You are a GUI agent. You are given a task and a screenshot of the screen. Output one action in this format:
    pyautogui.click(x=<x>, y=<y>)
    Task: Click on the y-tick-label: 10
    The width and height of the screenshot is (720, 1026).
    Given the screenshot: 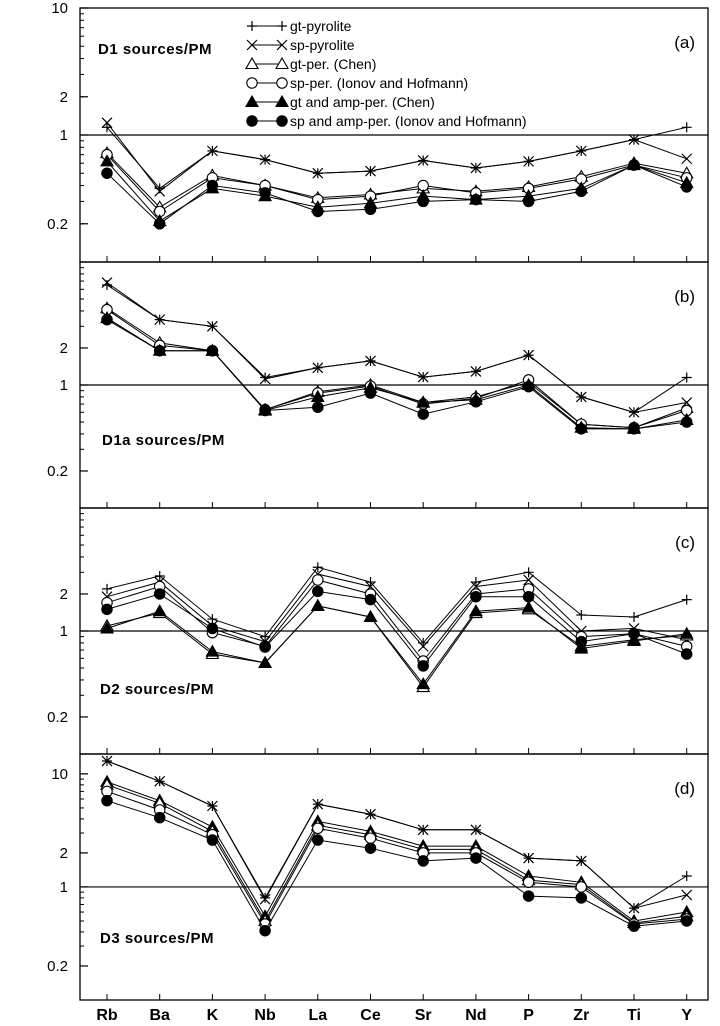 What is the action you would take?
    pyautogui.click(x=59, y=774)
    